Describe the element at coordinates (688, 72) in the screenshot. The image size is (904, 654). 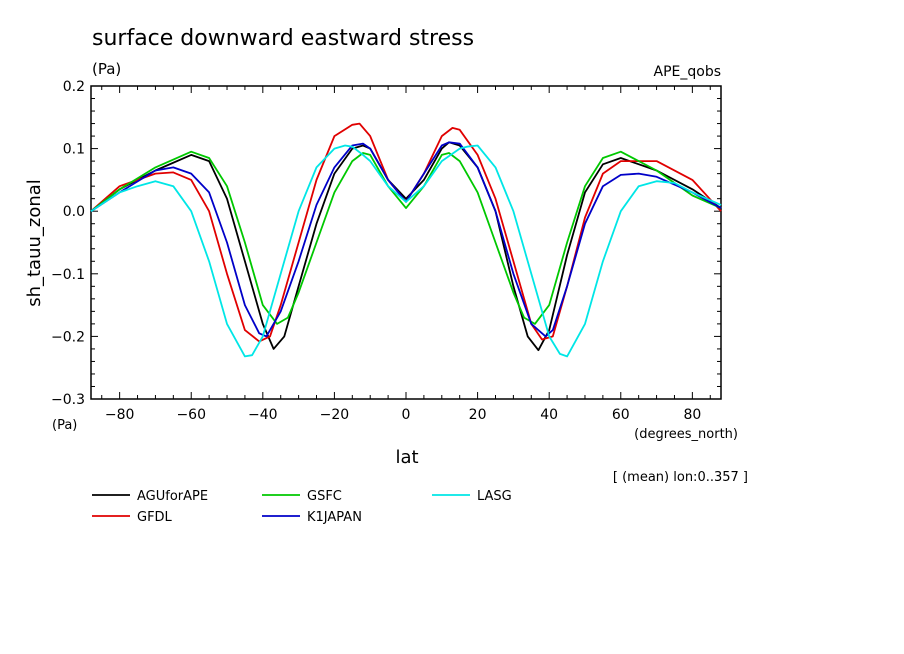
I see `dataset-label: APE_qobs` at that location.